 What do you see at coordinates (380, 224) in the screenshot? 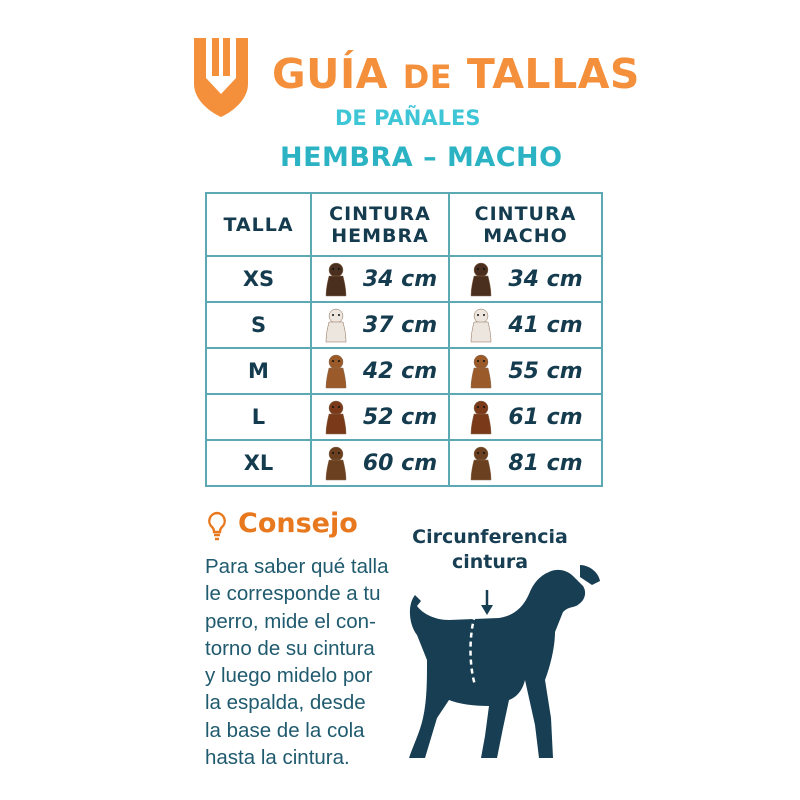
I see `header-female: CINTURA HEMBRA` at bounding box center [380, 224].